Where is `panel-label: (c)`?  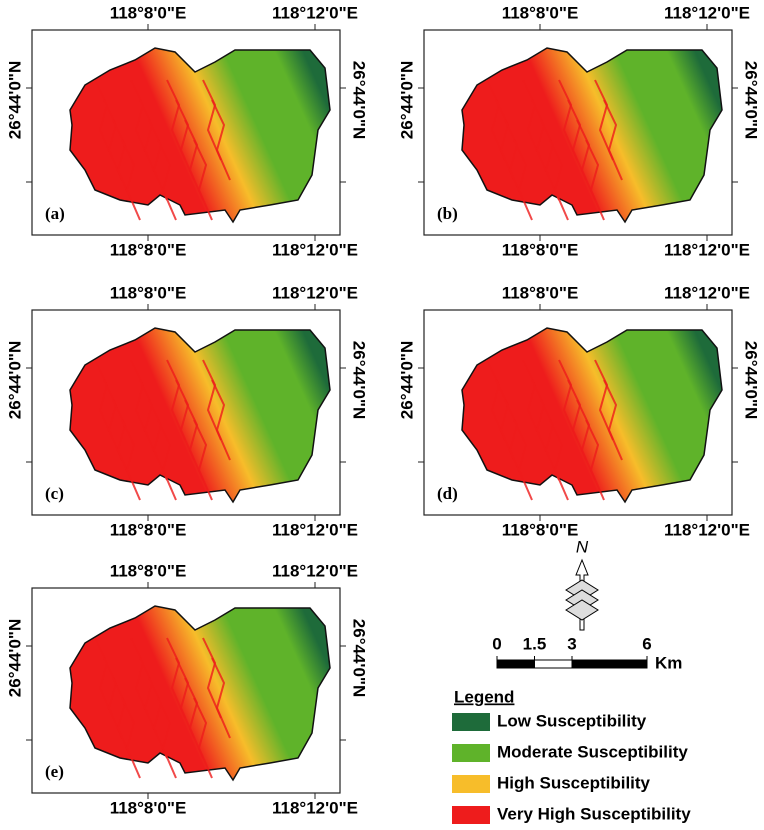
panel-label: (c) is located at coordinates (54, 493).